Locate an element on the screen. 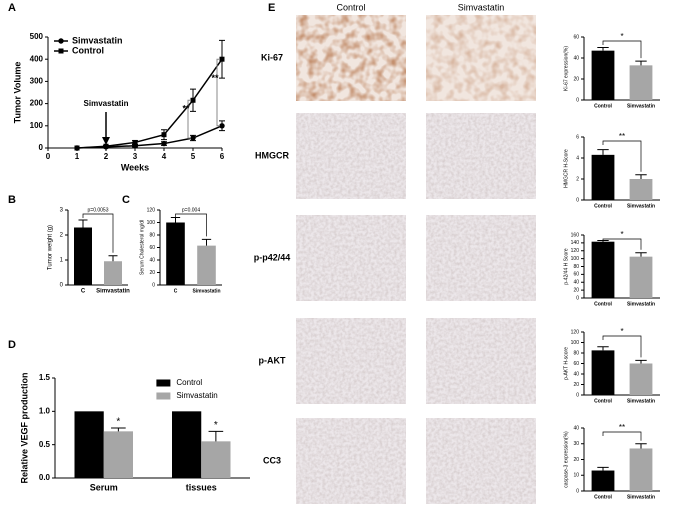 The image size is (680, 514). x-axis-label: Weeks is located at coordinates (135, 167).